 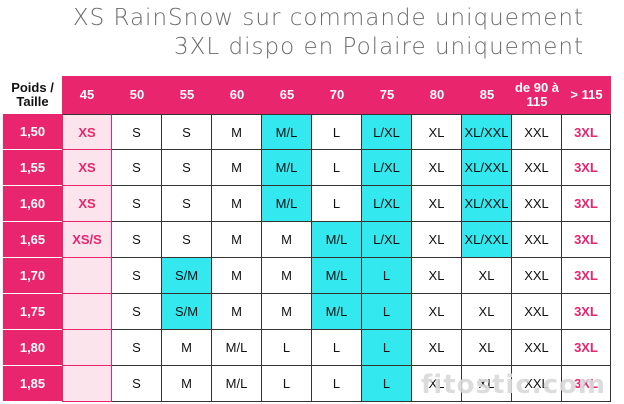 I want to click on col-header-75: 75, so click(x=387, y=95).